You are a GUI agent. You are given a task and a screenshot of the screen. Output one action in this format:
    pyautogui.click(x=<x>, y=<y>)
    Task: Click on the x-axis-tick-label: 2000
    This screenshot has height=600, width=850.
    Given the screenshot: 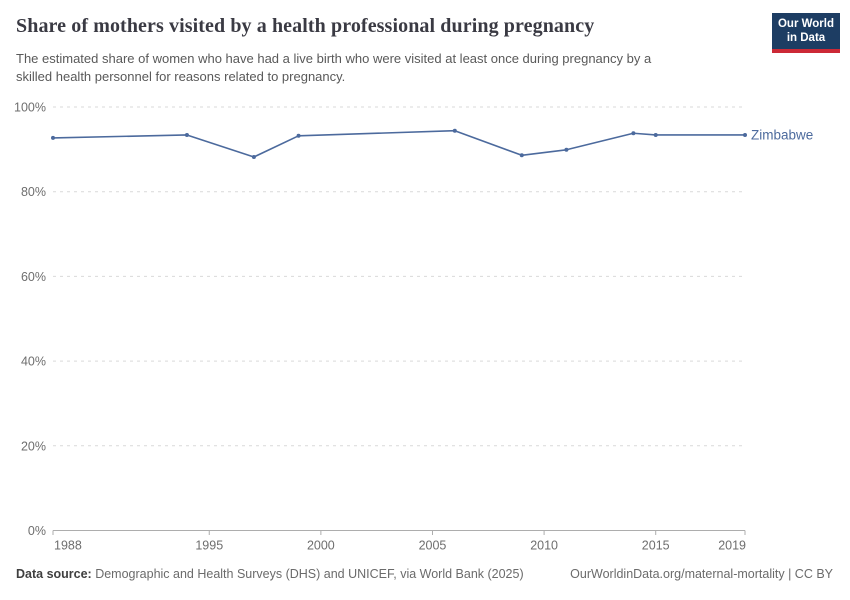 What is the action you would take?
    pyautogui.click(x=321, y=546)
    